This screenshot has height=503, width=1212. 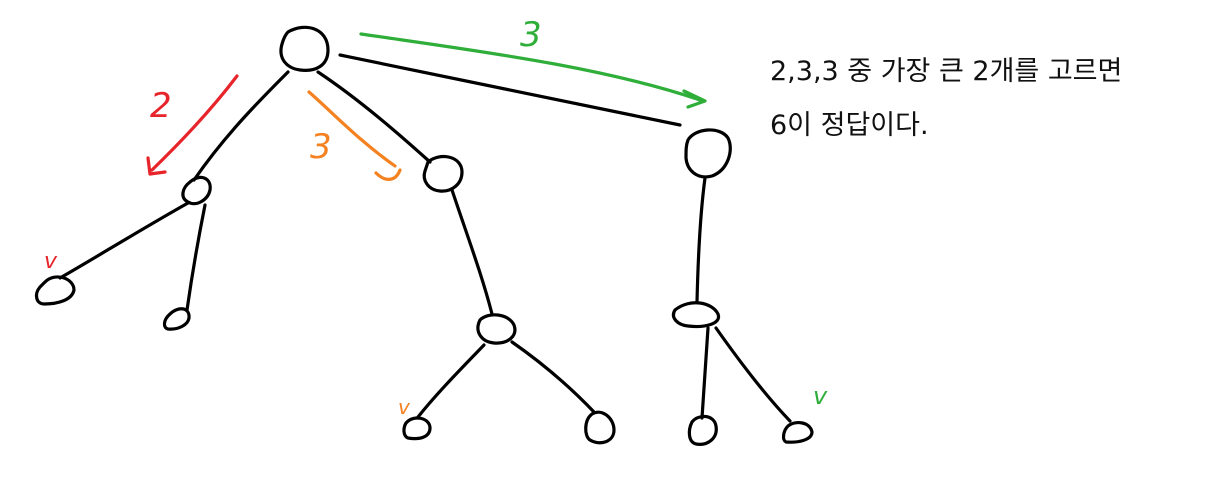 What do you see at coordinates (156, 166) in the screenshot?
I see `red-arrowhead` at bounding box center [156, 166].